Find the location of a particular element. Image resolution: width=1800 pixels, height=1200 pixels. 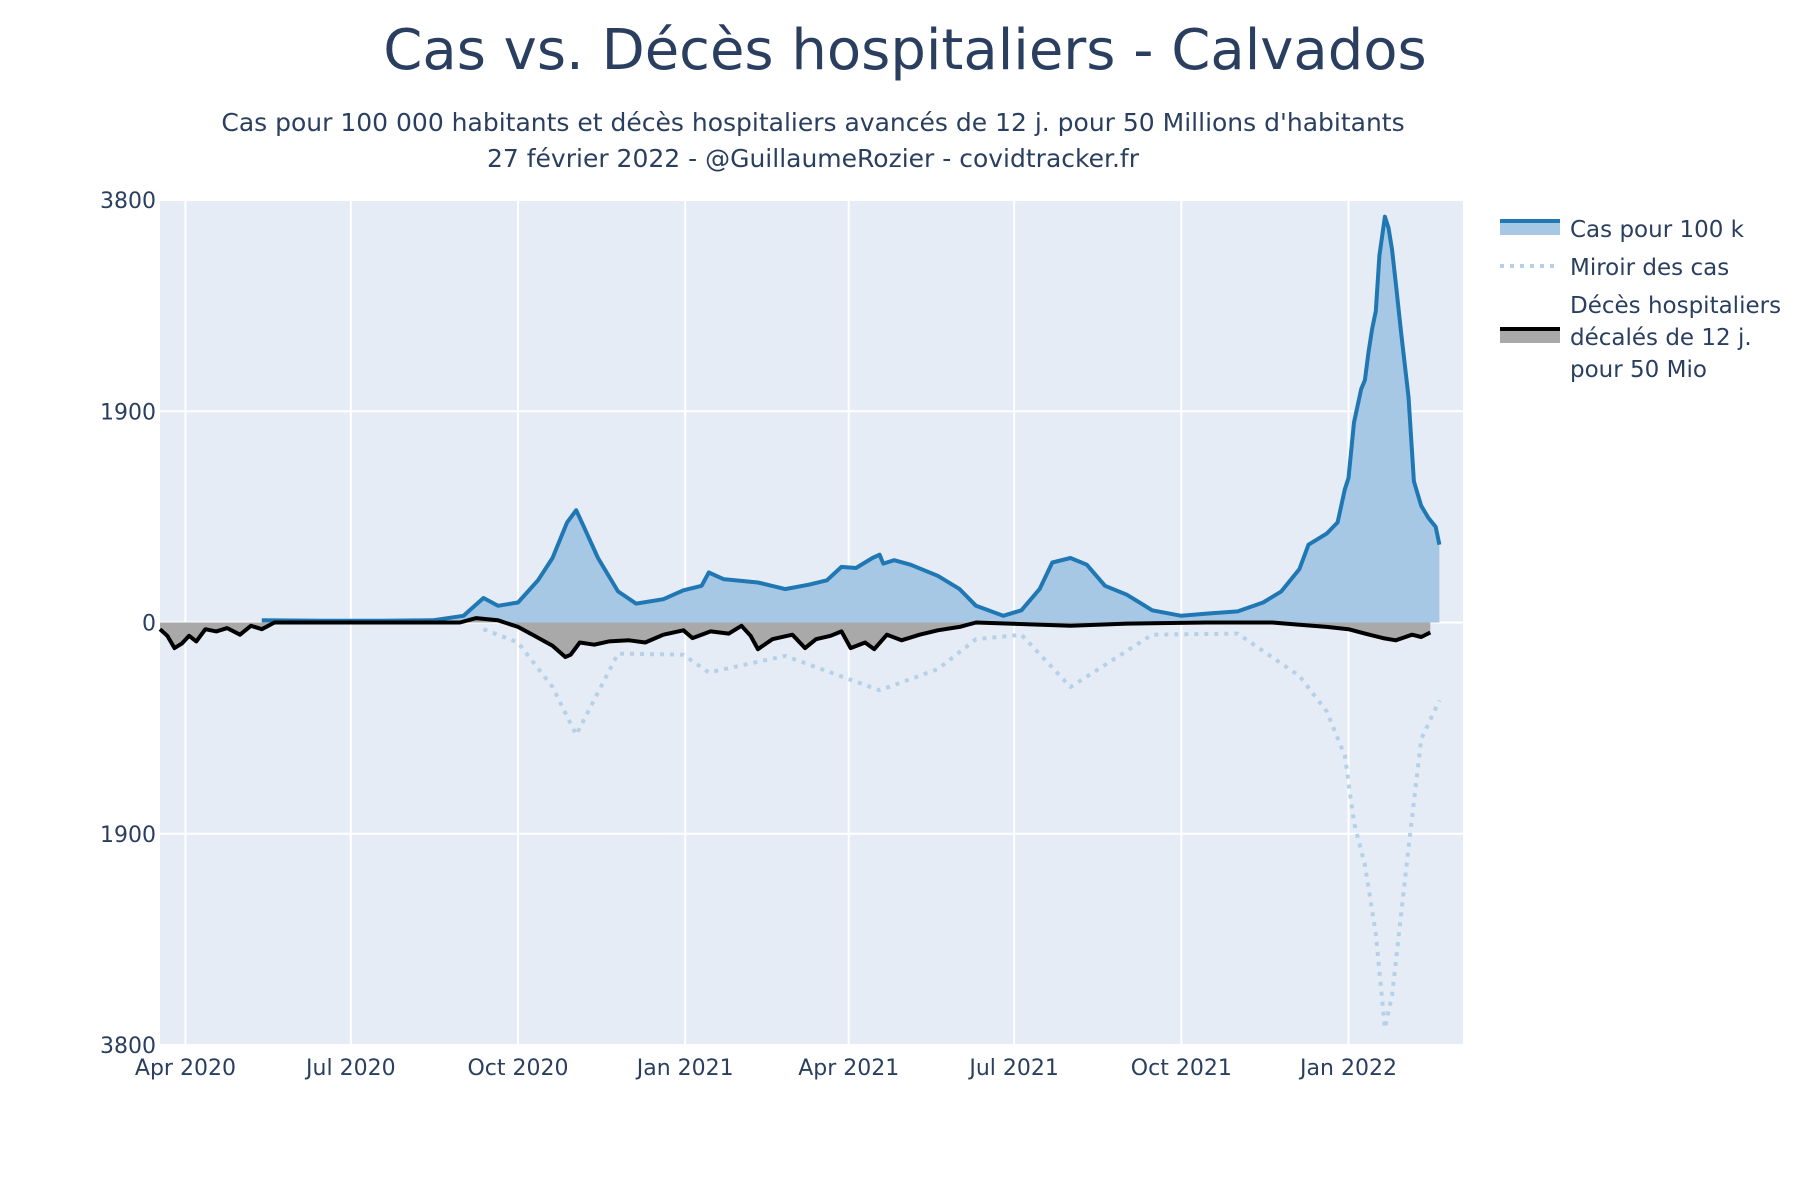

y-tick-label: 0 is located at coordinates (149, 624).